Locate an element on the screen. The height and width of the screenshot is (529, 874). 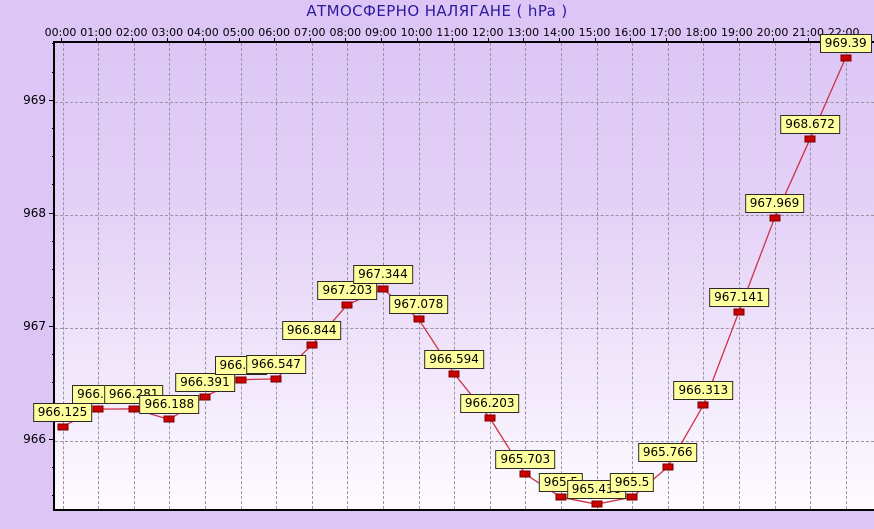
data-point-label: 966.125 is located at coordinates (62, 412).